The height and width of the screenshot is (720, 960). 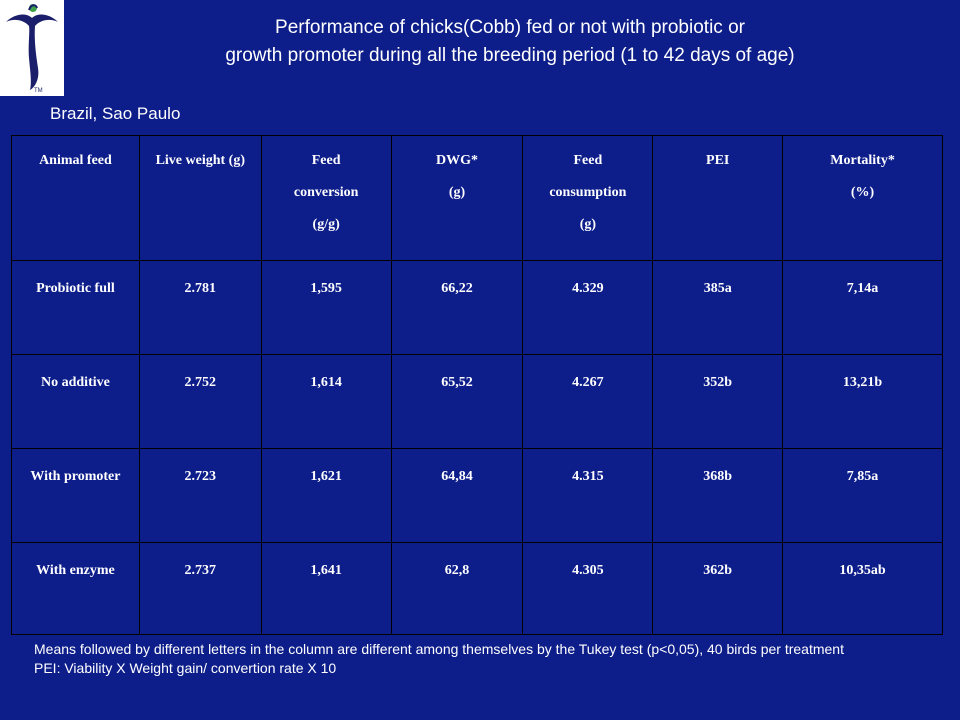 I want to click on cell-mortality: 13,21b, so click(x=862, y=401).